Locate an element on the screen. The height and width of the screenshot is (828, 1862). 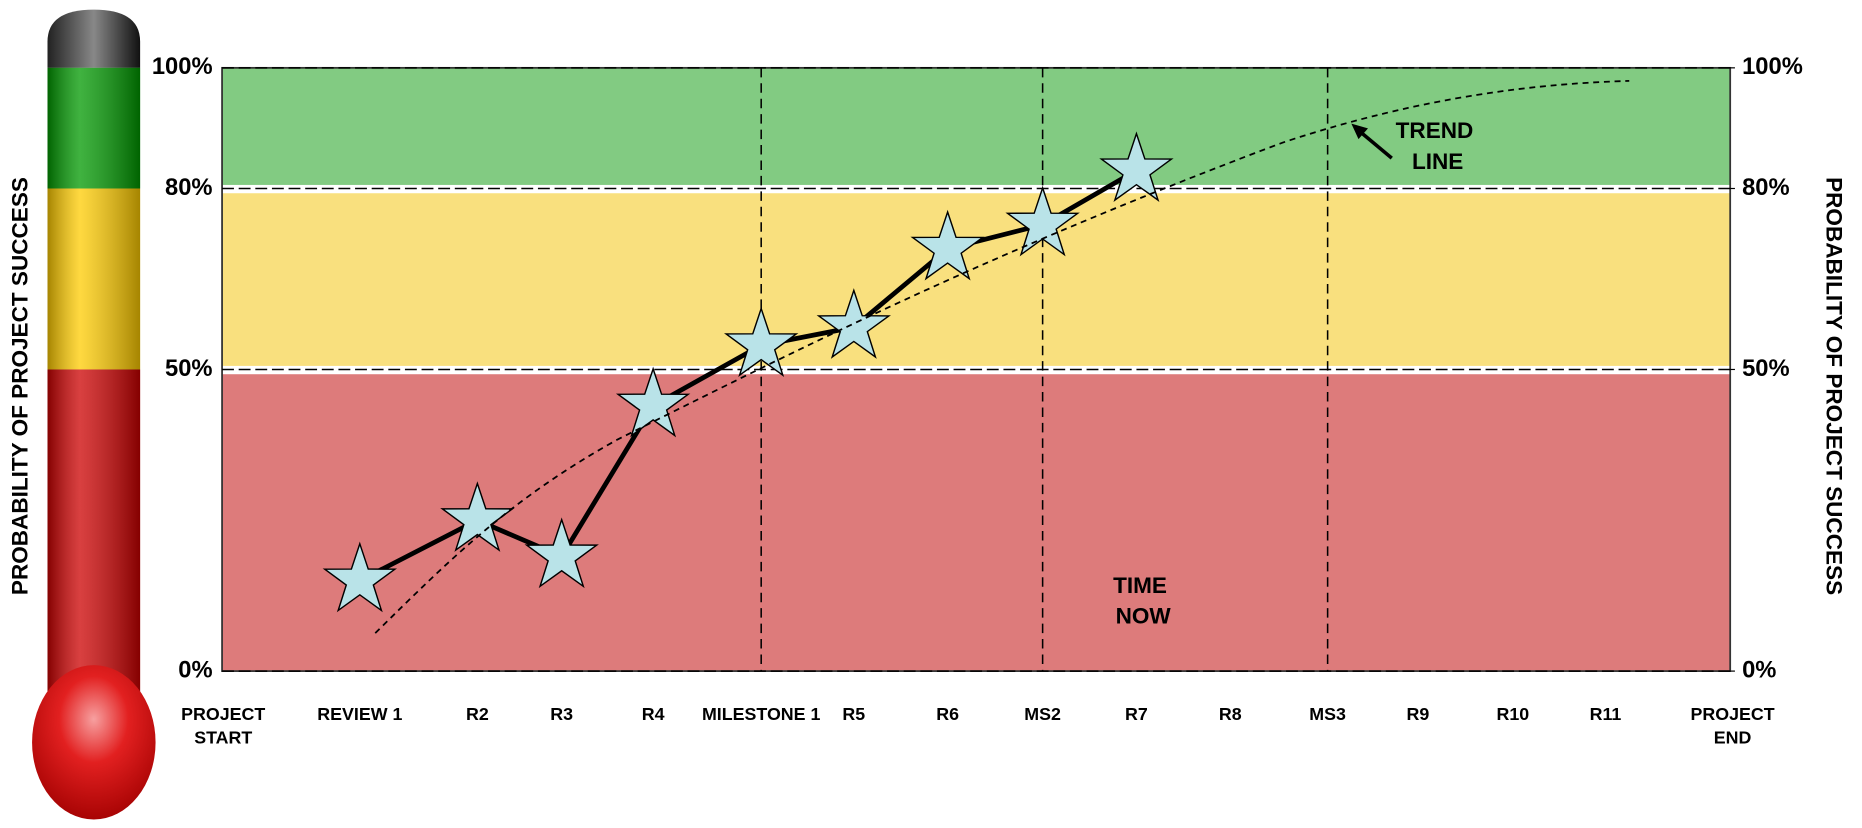
x-tick-label: R8 is located at coordinates (1230, 714).